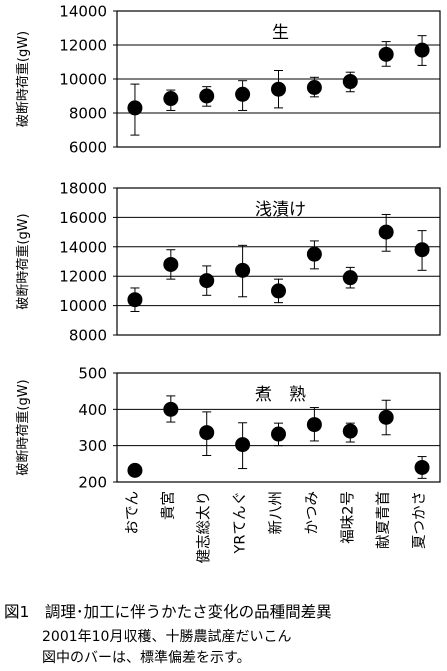 The image size is (447, 671). What do you see at coordinates (92, 374) in the screenshot?
I see `y-tick-label: 500` at bounding box center [92, 374].